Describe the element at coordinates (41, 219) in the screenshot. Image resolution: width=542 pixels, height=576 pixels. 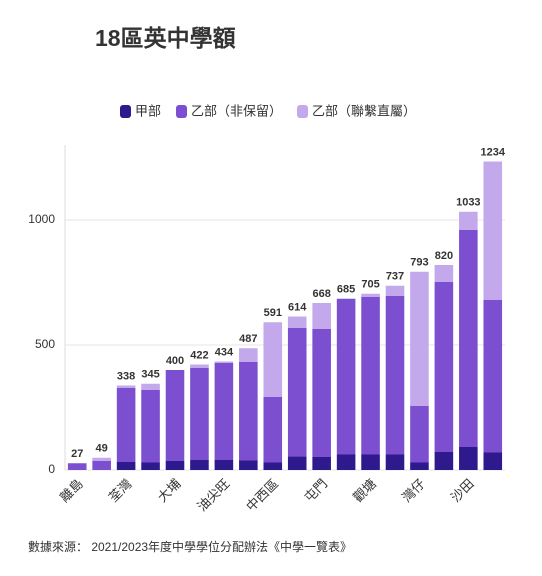
I see `y-tick-label: 1000` at that location.